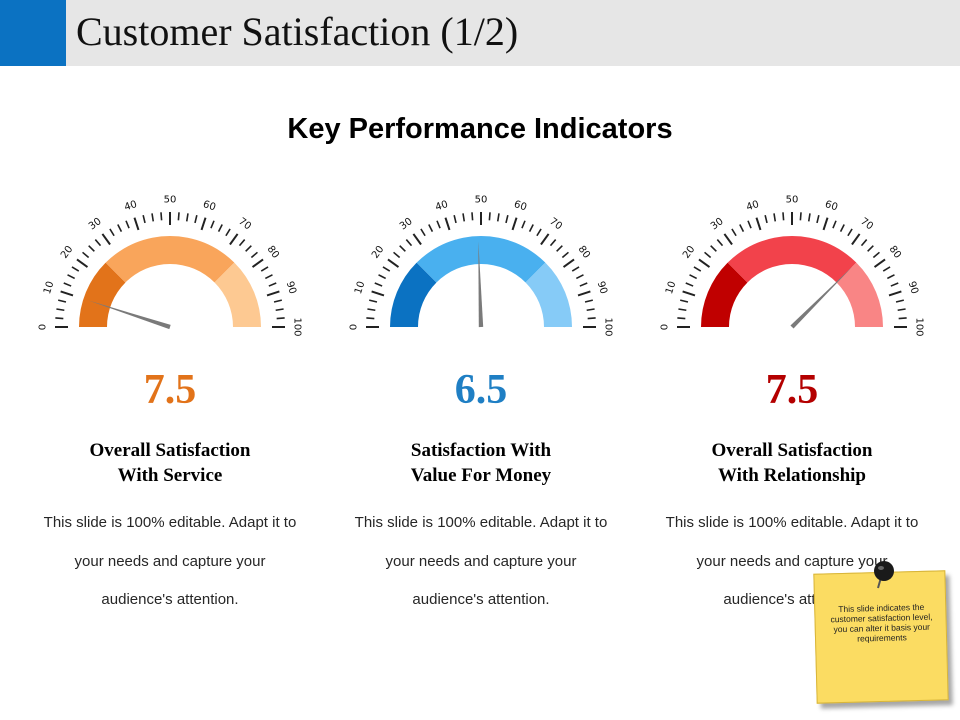 This screenshot has height=720, width=960. What do you see at coordinates (481, 284) in the screenshot?
I see `gauge-needle` at bounding box center [481, 284].